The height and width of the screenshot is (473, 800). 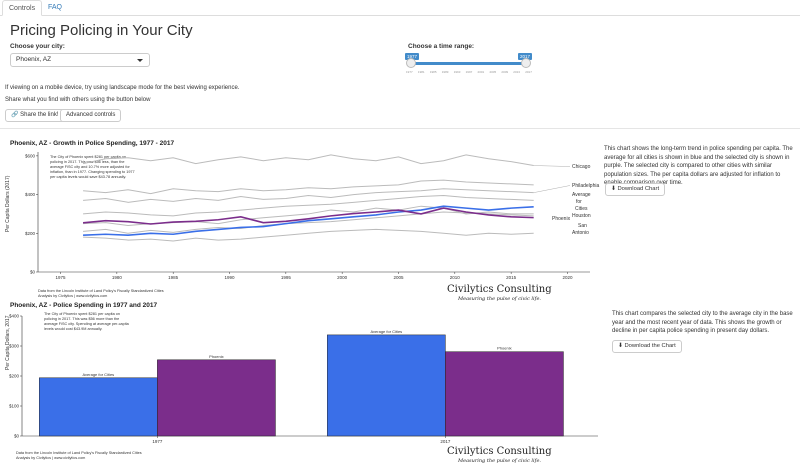 What do you see at coordinates (286, 277) in the screenshot?
I see `x-tick-label: 1995` at bounding box center [286, 277].